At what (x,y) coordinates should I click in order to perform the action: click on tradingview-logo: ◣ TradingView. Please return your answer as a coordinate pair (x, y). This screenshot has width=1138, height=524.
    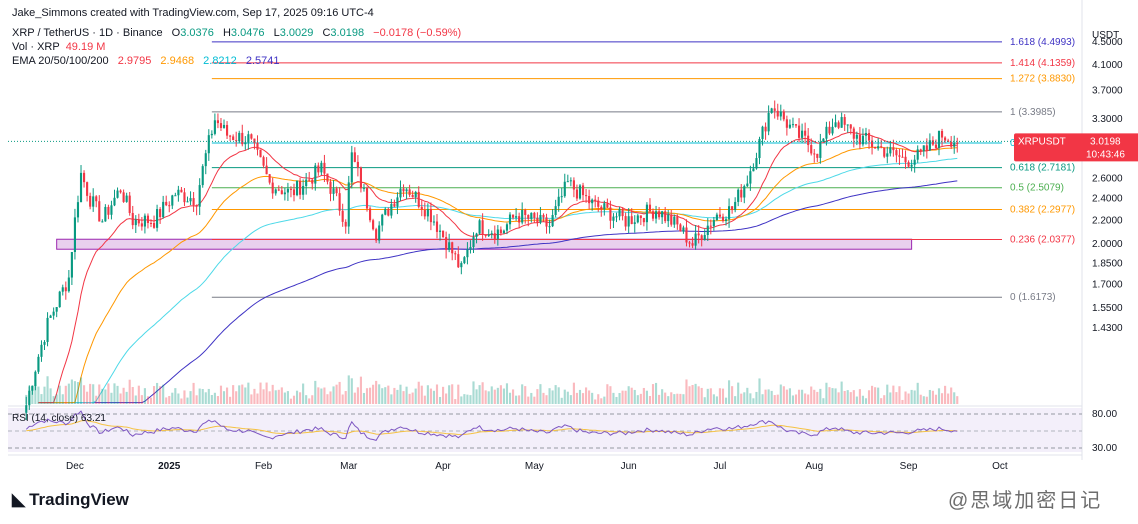
    Looking at the image, I should click on (70, 499).